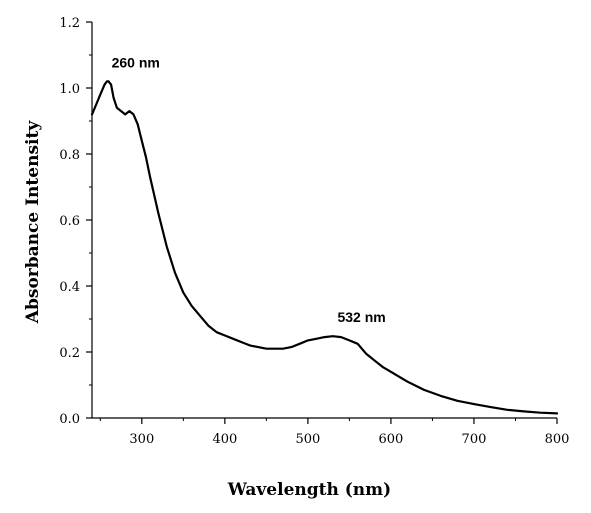  Describe the element at coordinates (309, 490) in the screenshot. I see `x-axis-title: Wavelength (nm)` at that location.